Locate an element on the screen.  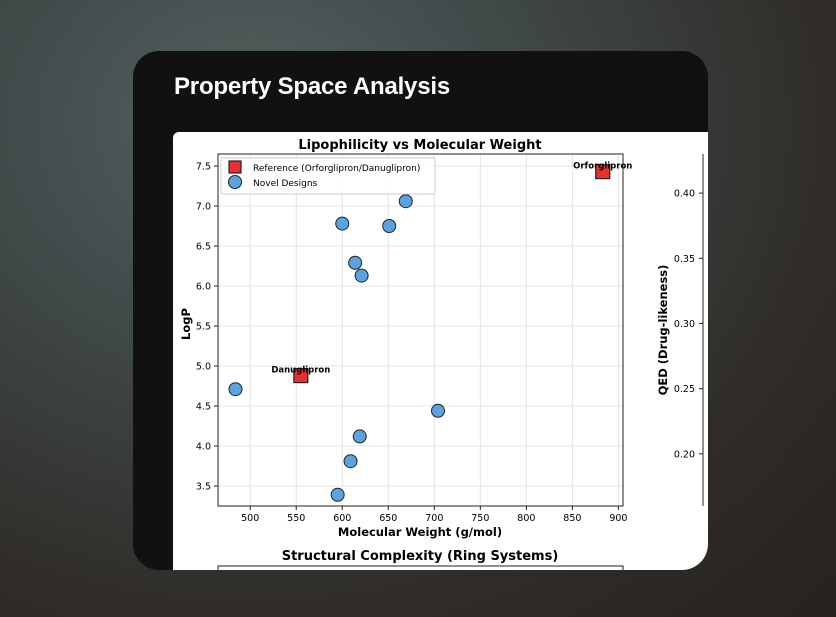
ring-chart-title: Structural Complexity (Ring Systems) is located at coordinates (420, 556).